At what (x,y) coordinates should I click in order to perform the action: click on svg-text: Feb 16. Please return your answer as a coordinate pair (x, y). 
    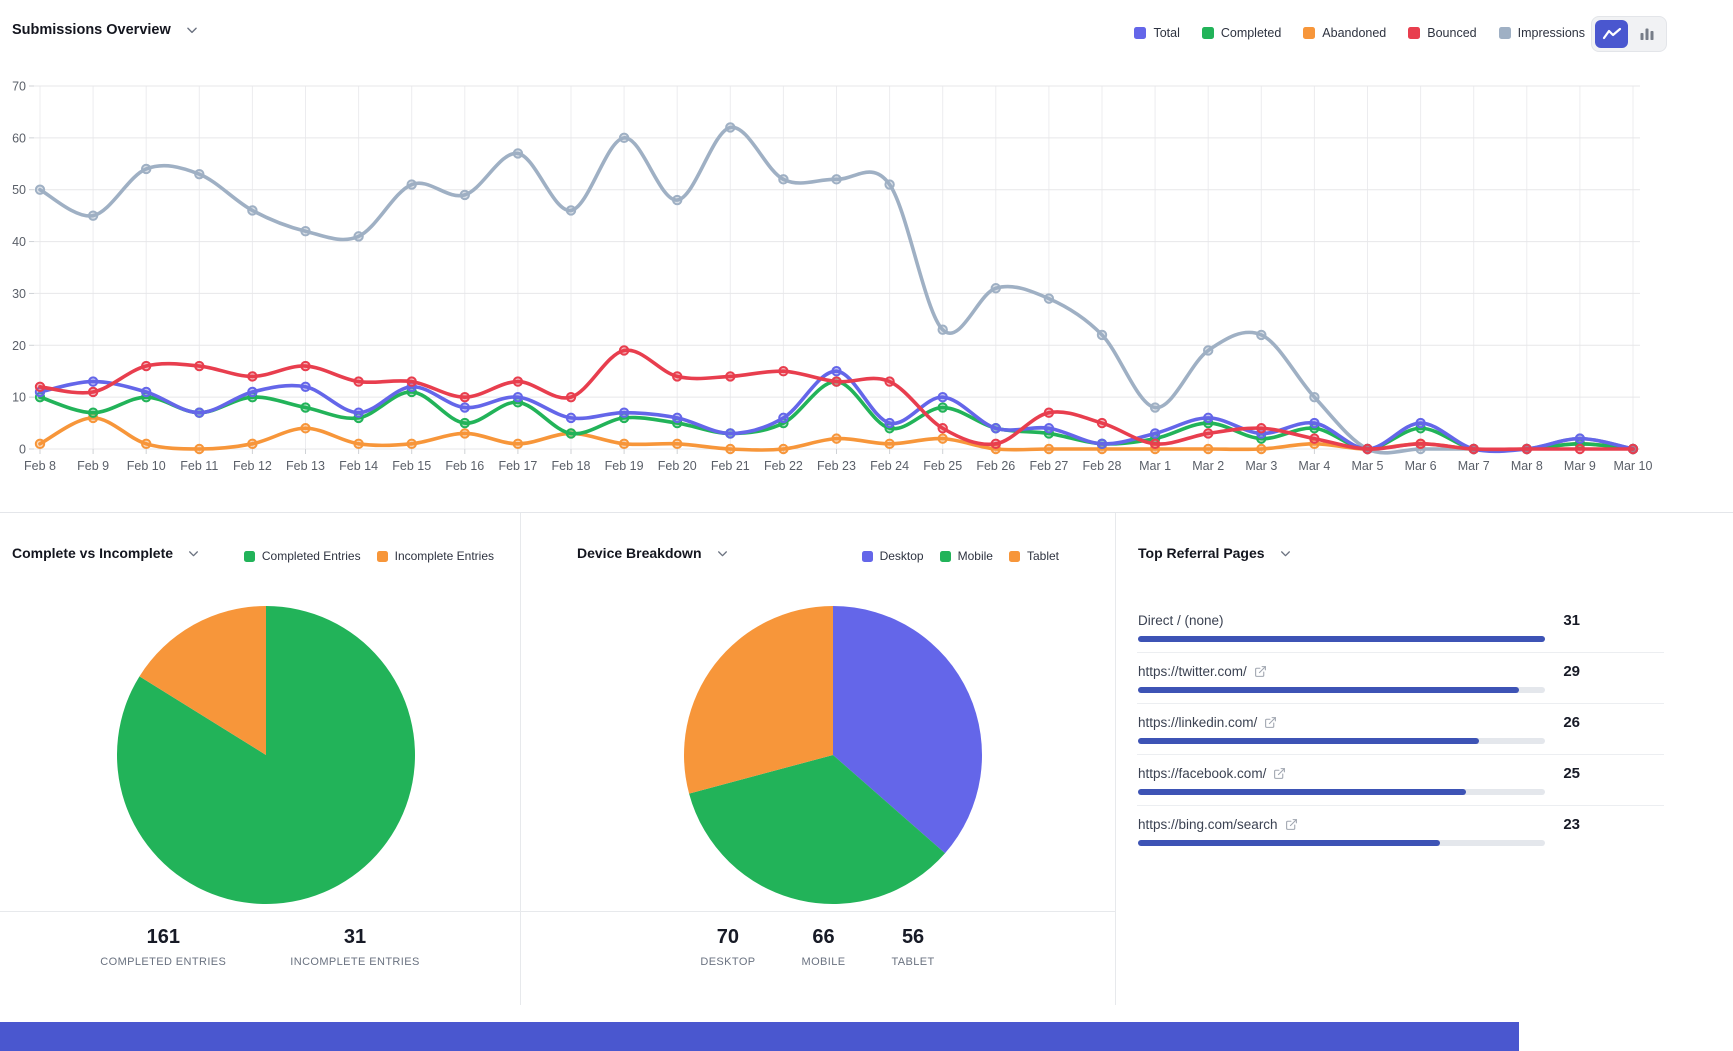
    Looking at the image, I should click on (464, 466).